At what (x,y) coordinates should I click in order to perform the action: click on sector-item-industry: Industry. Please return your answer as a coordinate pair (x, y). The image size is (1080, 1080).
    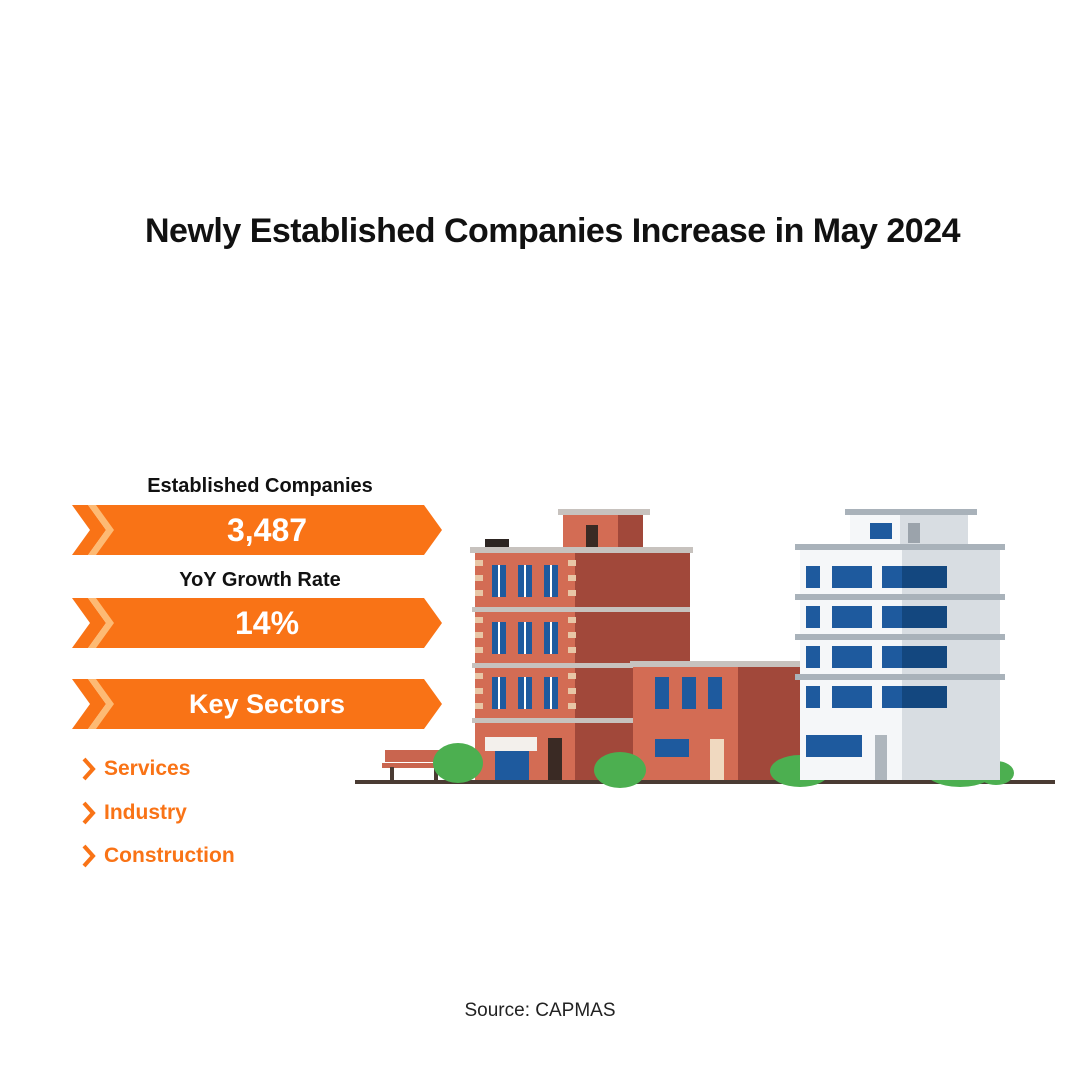
    Looking at the image, I should click on (133, 813).